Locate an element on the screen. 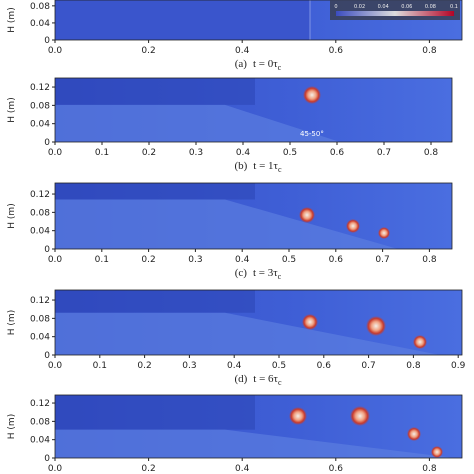 This screenshot has width=474, height=474. colorbar-label: 0 is located at coordinates (335, 7).